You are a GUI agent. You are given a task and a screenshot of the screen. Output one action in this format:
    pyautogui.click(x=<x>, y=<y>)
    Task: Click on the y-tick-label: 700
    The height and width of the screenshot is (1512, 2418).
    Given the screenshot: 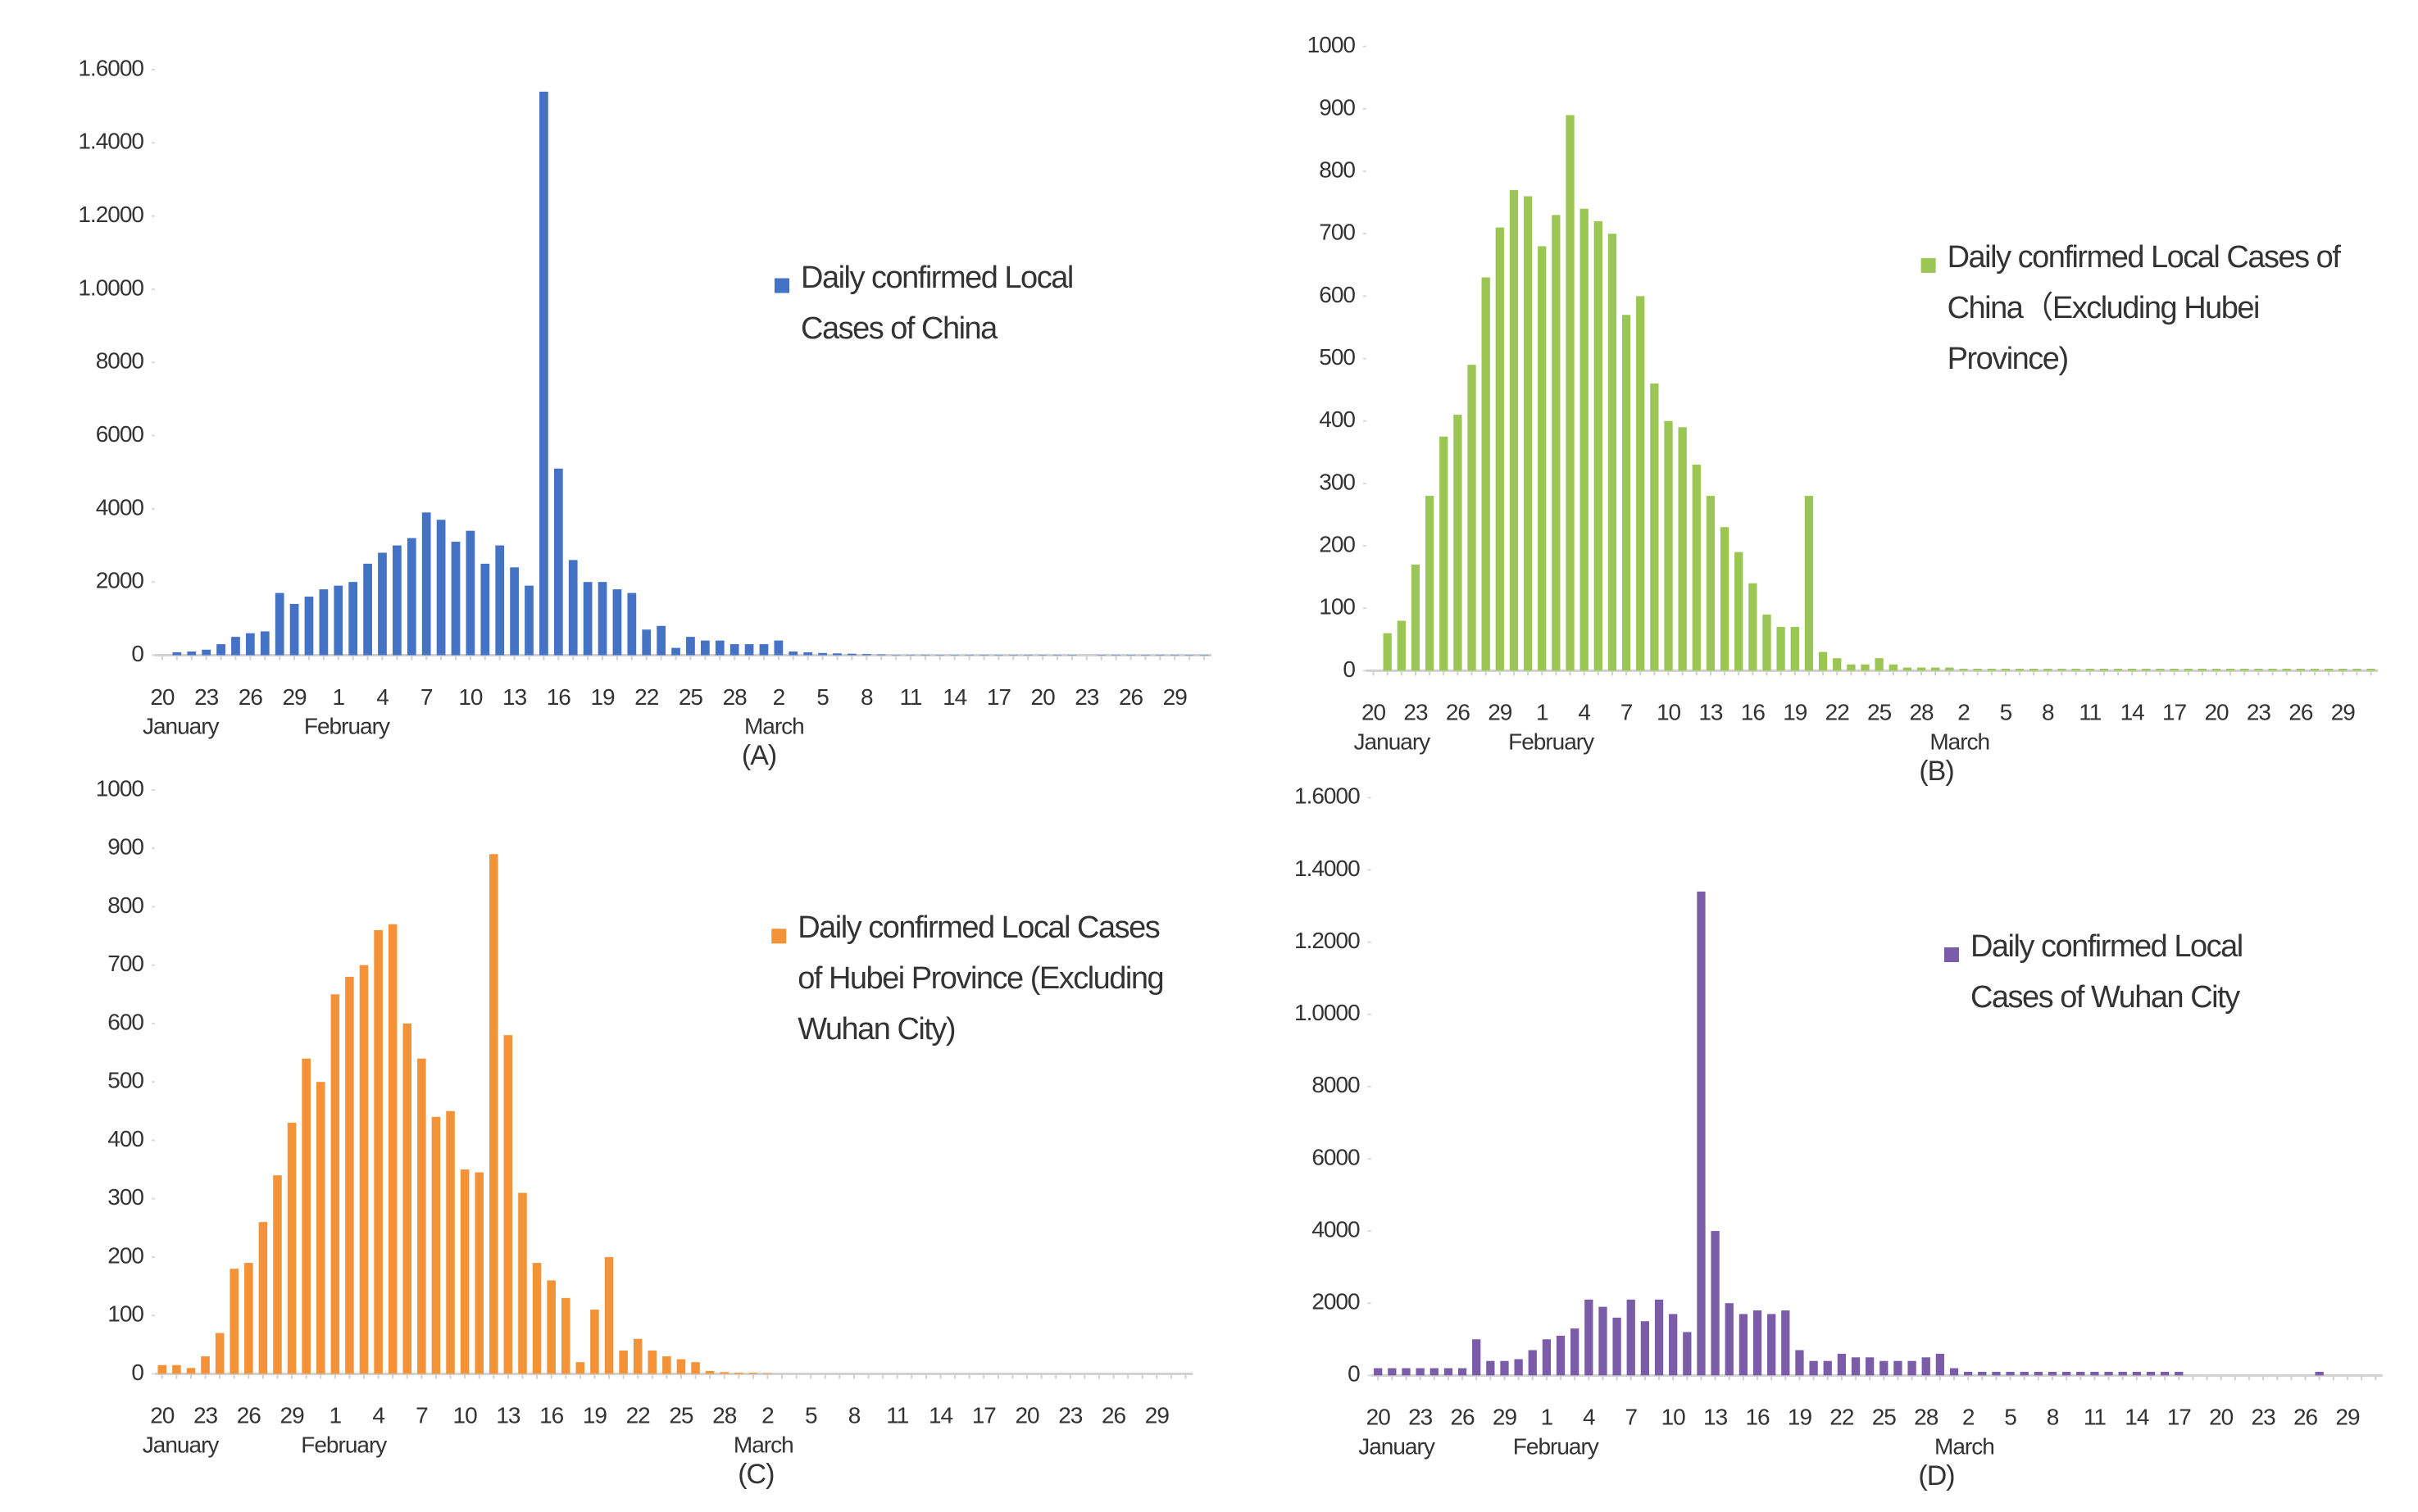 What is the action you would take?
    pyautogui.click(x=1337, y=232)
    